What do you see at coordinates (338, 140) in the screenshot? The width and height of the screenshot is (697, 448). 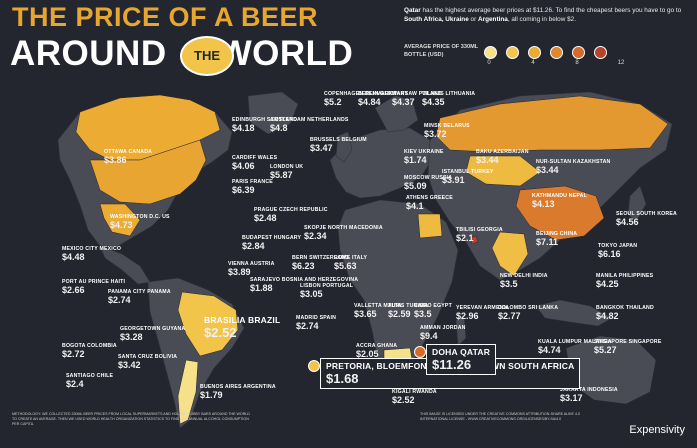 I see `country-name: BRUSSELS BELGIUM` at bounding box center [338, 140].